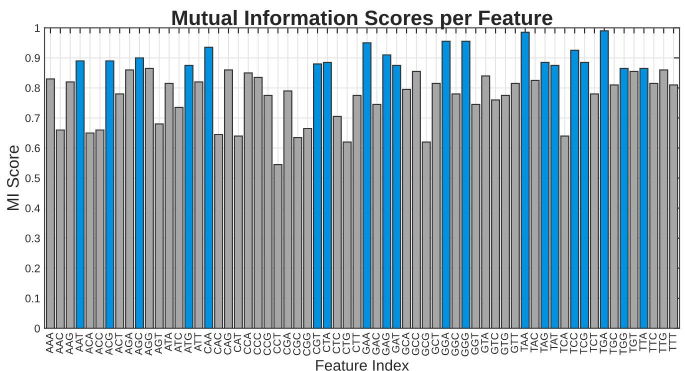 This screenshot has width=685, height=371. I want to click on x-tick-label: ACG, so click(109, 344).